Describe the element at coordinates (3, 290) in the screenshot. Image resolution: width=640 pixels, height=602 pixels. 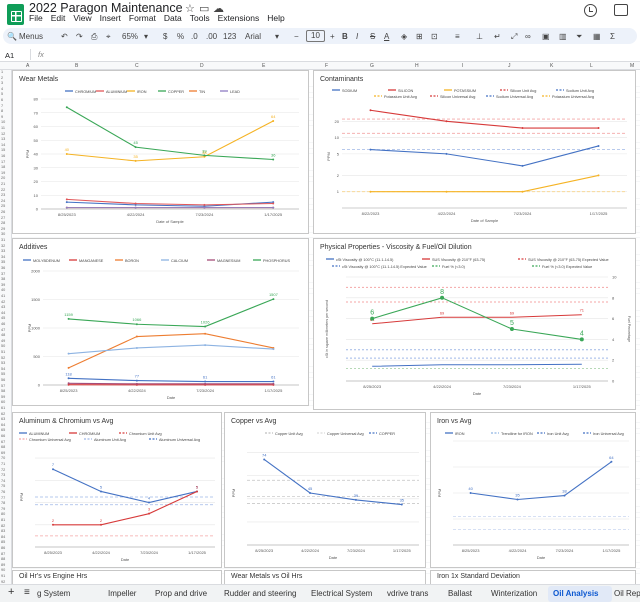
I see `row-header: 40` at that location.